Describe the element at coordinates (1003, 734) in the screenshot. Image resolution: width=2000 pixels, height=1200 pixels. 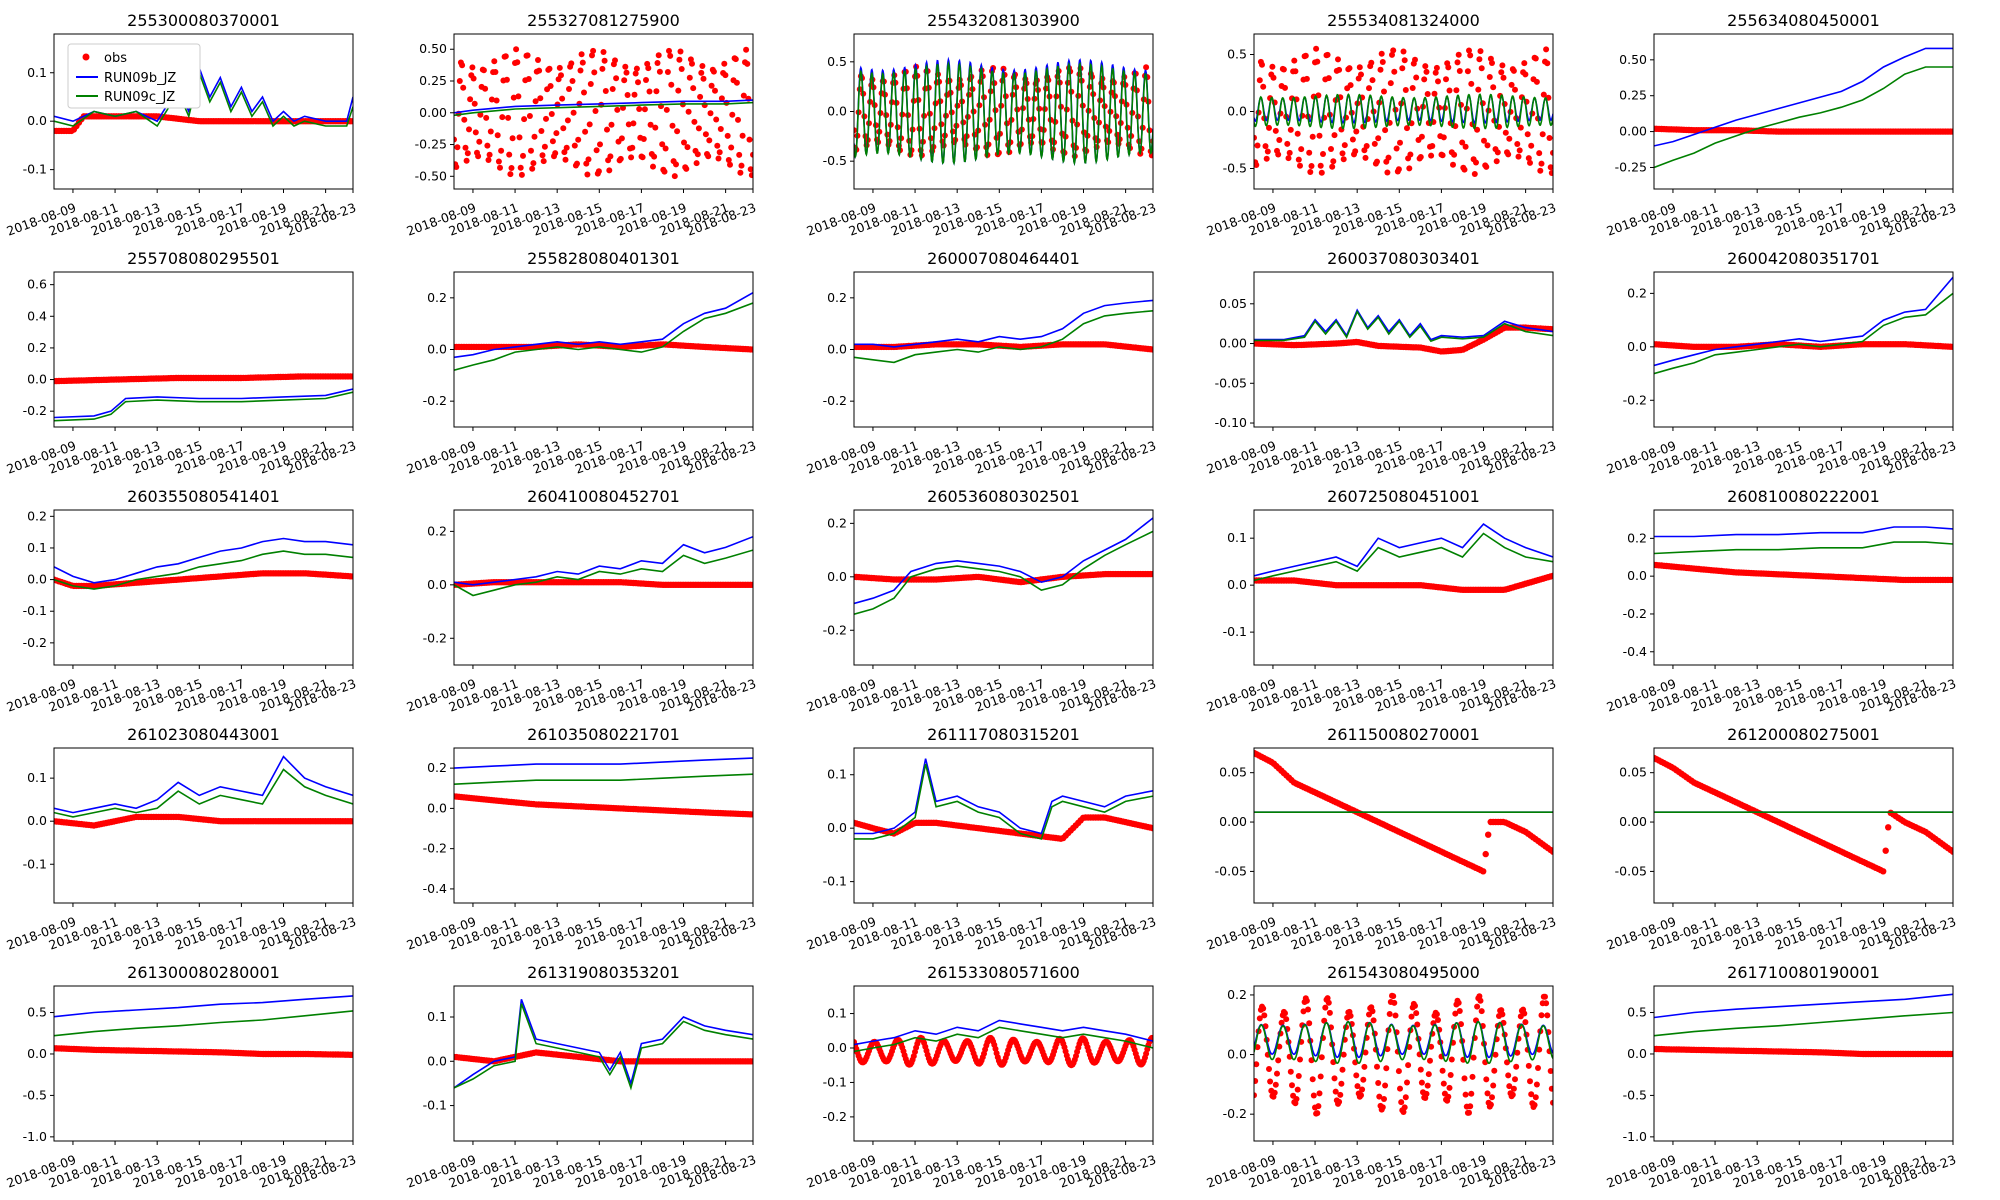
I see `panel-title: 261117080315201` at that location.